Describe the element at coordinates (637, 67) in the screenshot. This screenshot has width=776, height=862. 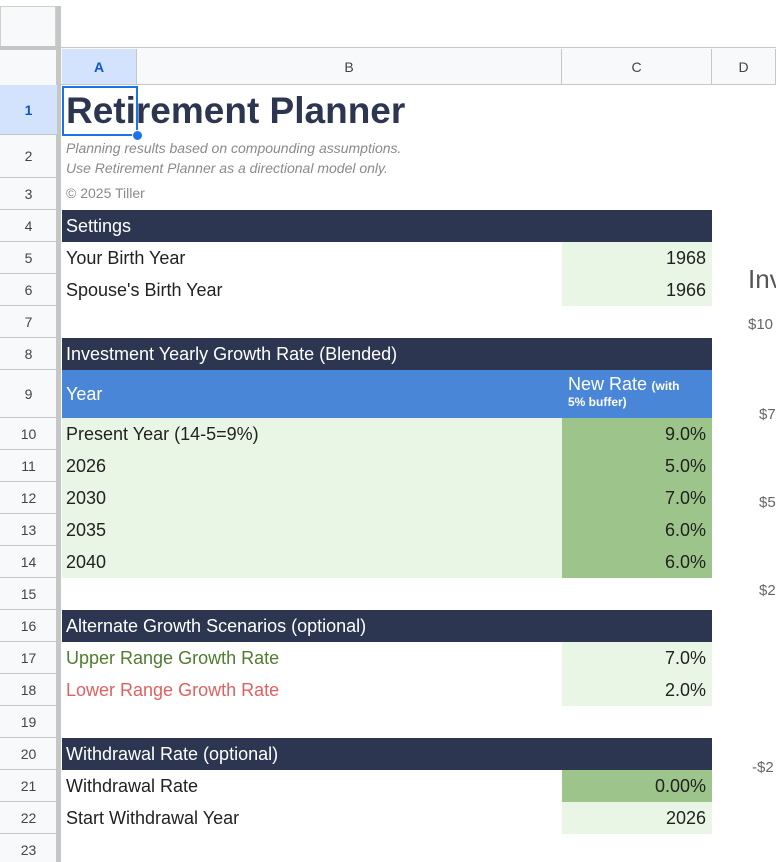
I see `column-header: C` at that location.